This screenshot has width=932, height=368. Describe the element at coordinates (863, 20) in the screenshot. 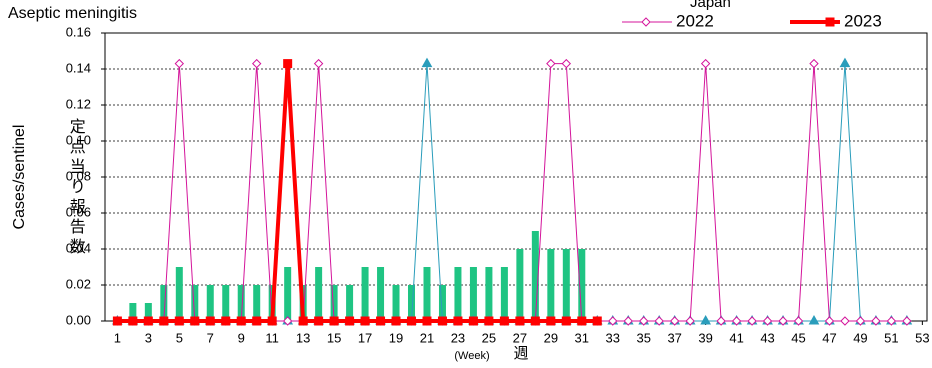

I see `legend-label: 2023` at that location.